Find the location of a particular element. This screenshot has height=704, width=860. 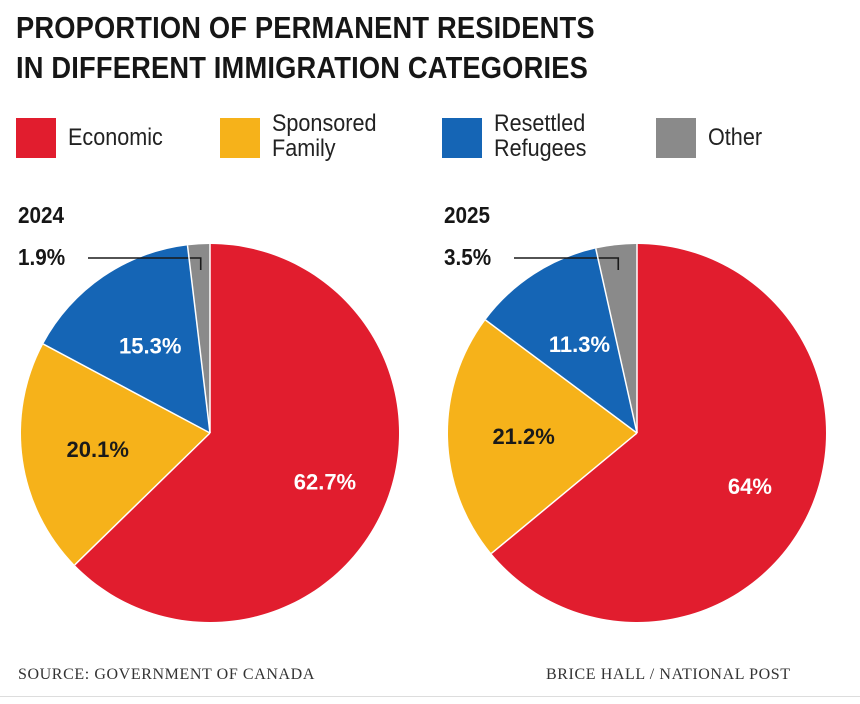

pie-2024-other-callout: 1.9% is located at coordinates (42, 257).